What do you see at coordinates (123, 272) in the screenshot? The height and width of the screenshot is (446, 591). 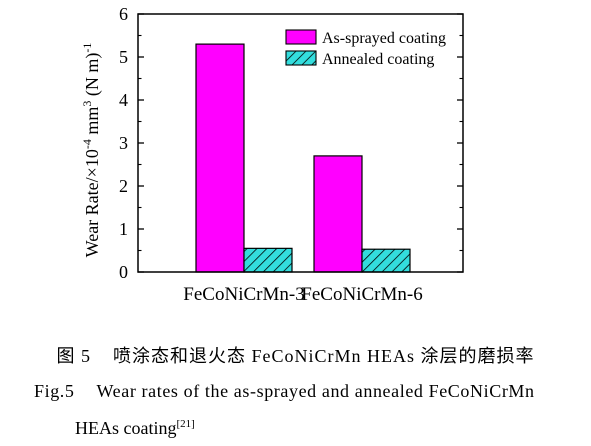 I see `y-tick-label: 0` at bounding box center [123, 272].